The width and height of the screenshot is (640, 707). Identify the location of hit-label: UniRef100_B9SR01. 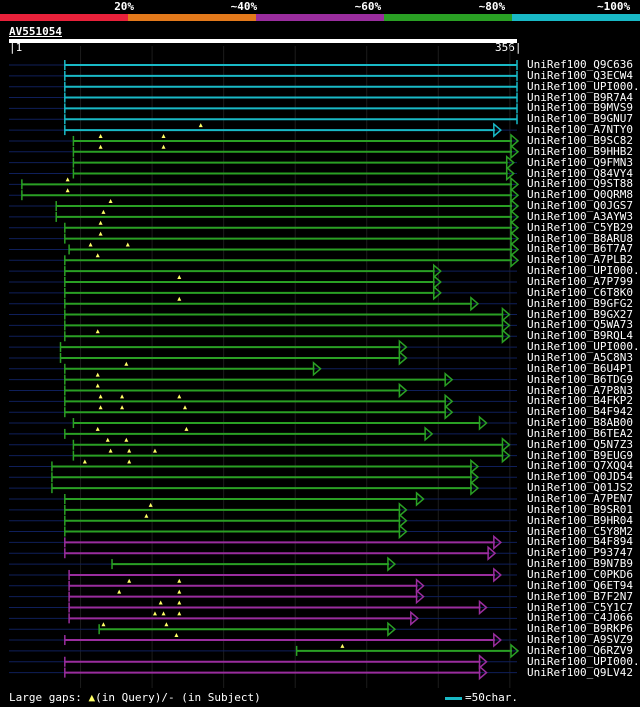
(580, 509).